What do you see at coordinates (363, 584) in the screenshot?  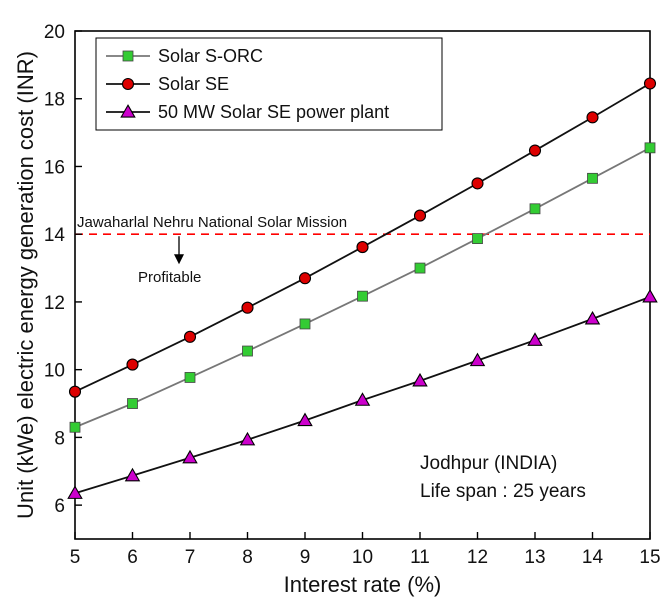 I see `x-axis-title: Interest rate (%)` at bounding box center [363, 584].